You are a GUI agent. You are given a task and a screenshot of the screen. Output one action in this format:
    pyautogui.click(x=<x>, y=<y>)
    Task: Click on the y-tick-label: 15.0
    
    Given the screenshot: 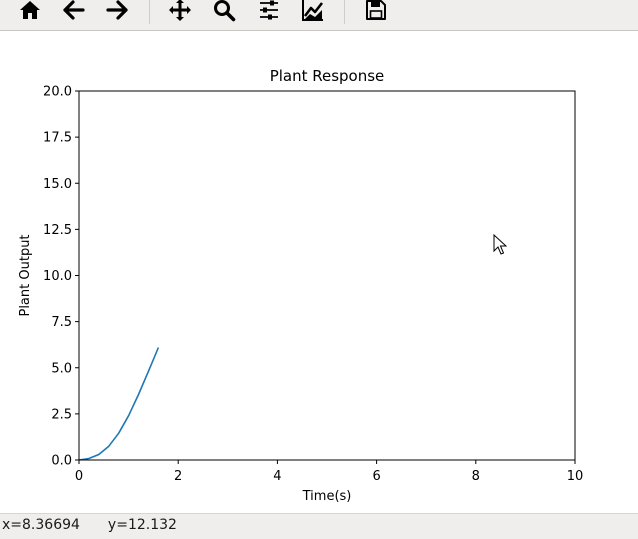 What is the action you would take?
    pyautogui.click(x=57, y=184)
    